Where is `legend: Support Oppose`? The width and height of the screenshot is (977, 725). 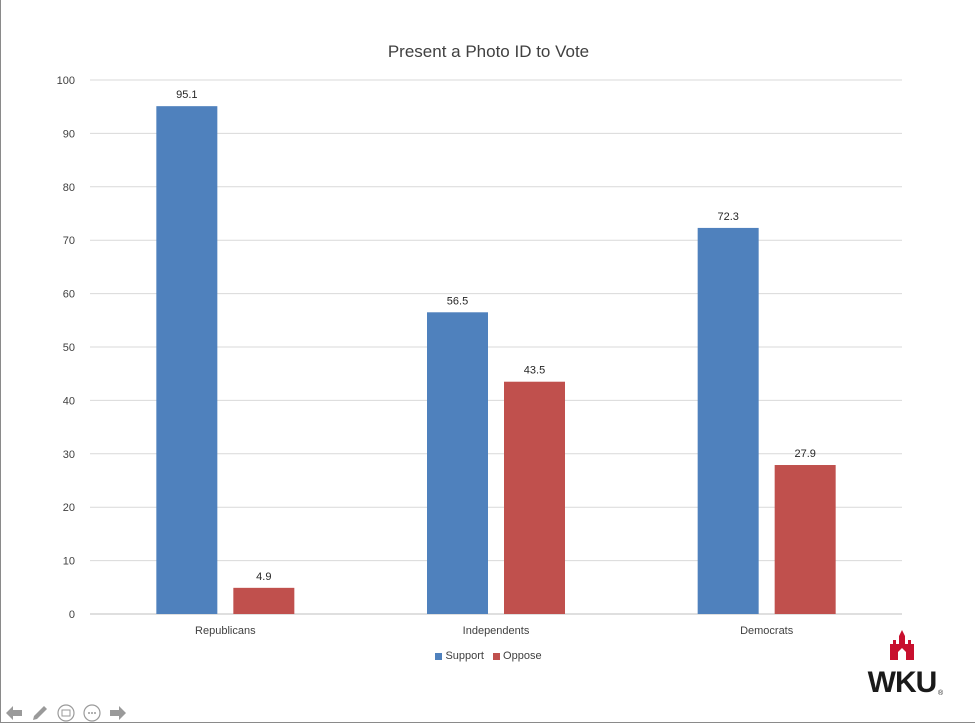 legend: Support Oppose is located at coordinates (488, 656).